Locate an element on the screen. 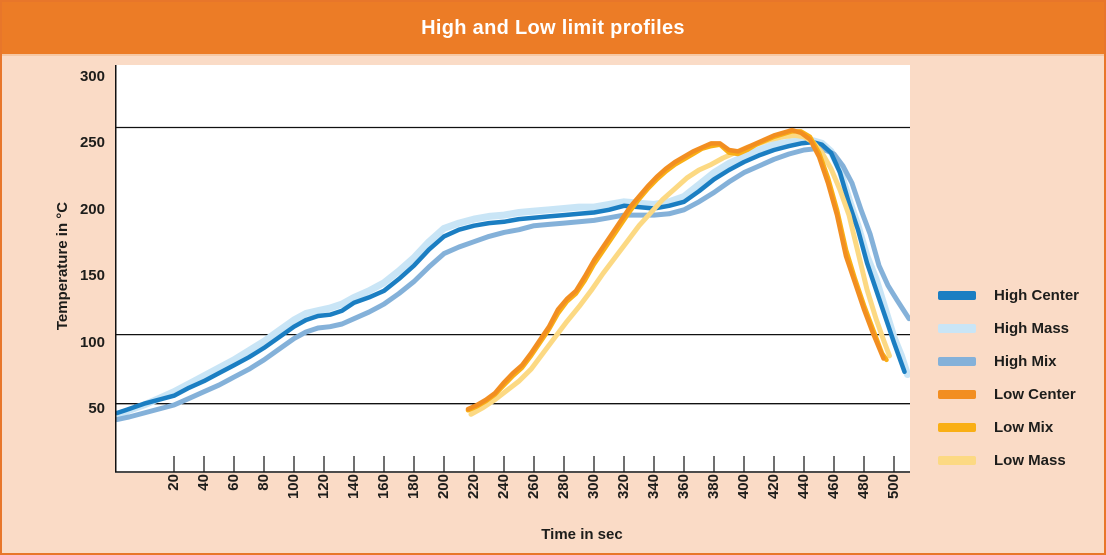  legend-item-low-center: Low Center is located at coordinates (1018, 394).